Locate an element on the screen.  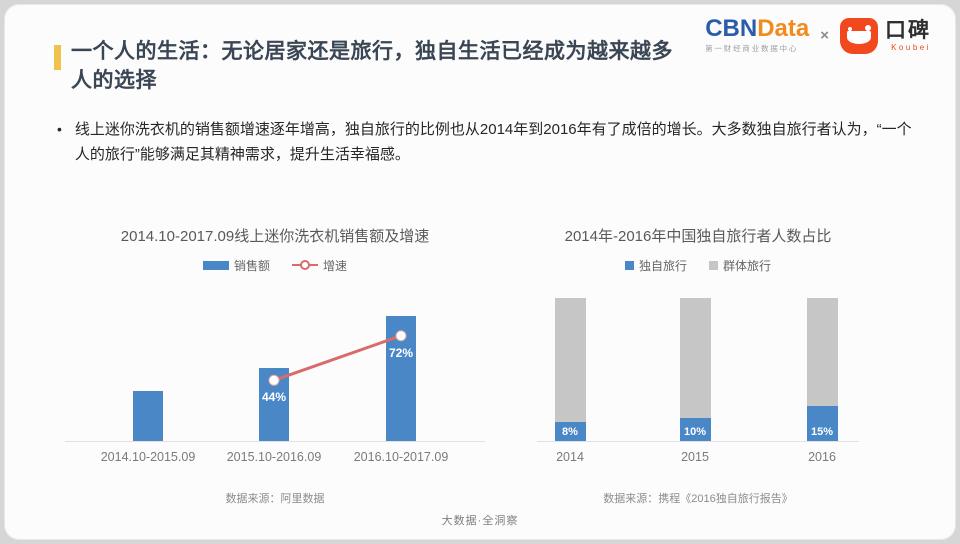
growth-line is located at coordinates (337, 358).